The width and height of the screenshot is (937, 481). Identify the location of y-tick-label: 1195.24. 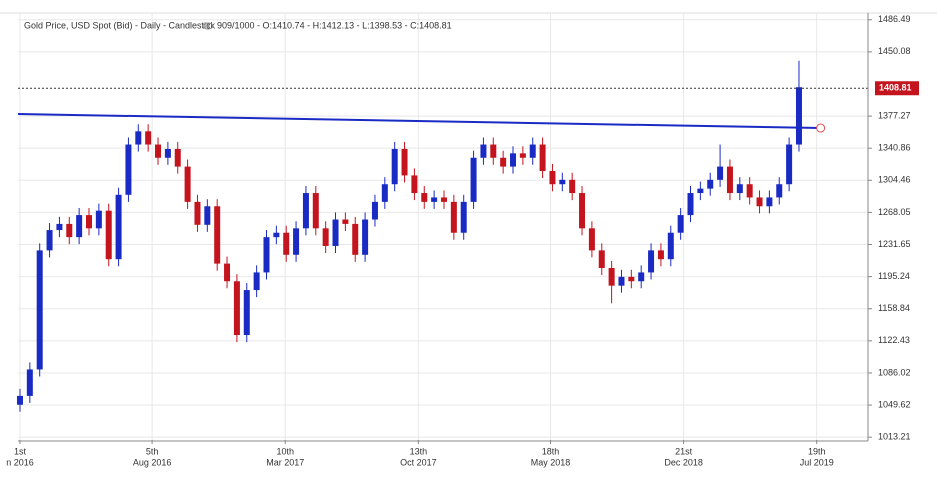
(894, 276).